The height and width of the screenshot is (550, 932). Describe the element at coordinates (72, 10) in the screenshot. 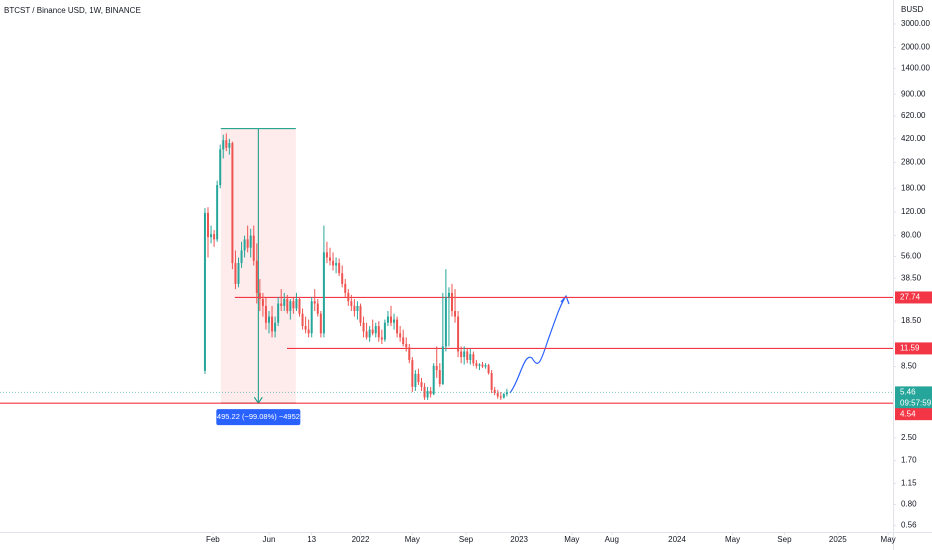

I see `chart-title: BTCST / Binance USD, 1W, BINANCE` at that location.